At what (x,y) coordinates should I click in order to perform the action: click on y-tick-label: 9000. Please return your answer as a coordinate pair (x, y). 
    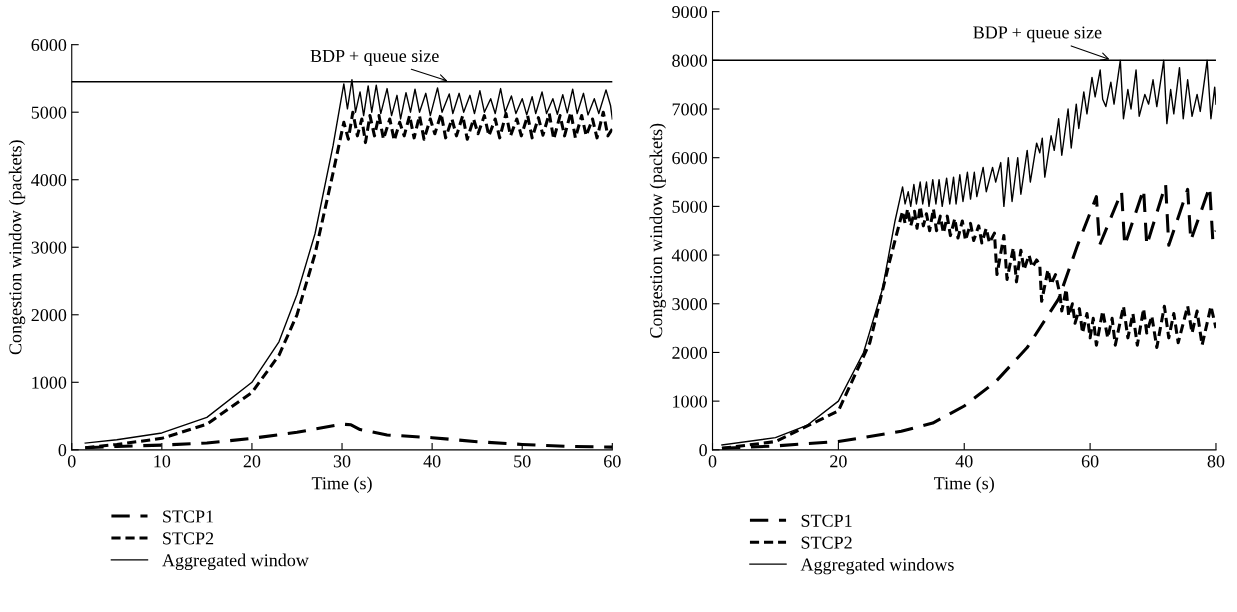
    Looking at the image, I should click on (689, 12).